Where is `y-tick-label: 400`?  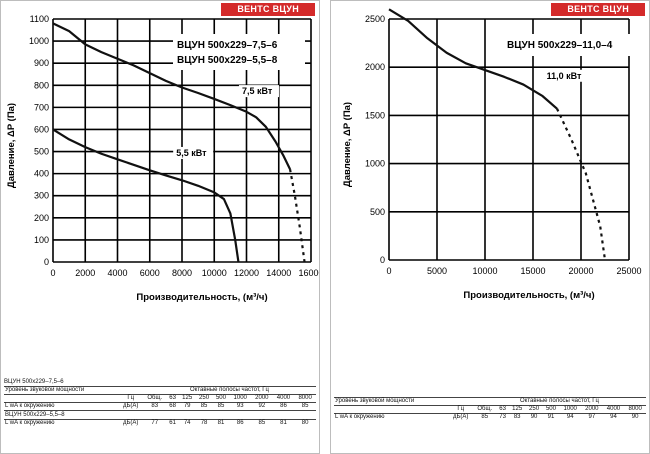
y-tick-label: 400 is located at coordinates (41, 174).